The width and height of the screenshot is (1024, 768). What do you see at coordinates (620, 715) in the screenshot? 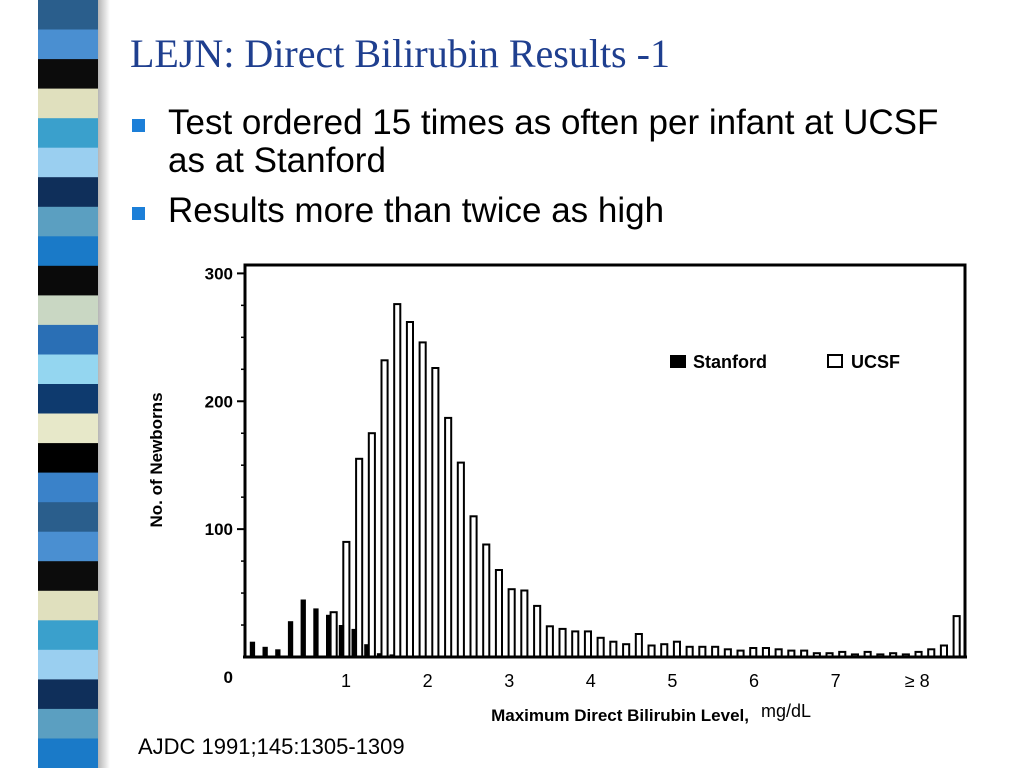
I see `x-axis-label: Maximum Direct Bilirubin Level,` at bounding box center [620, 715].